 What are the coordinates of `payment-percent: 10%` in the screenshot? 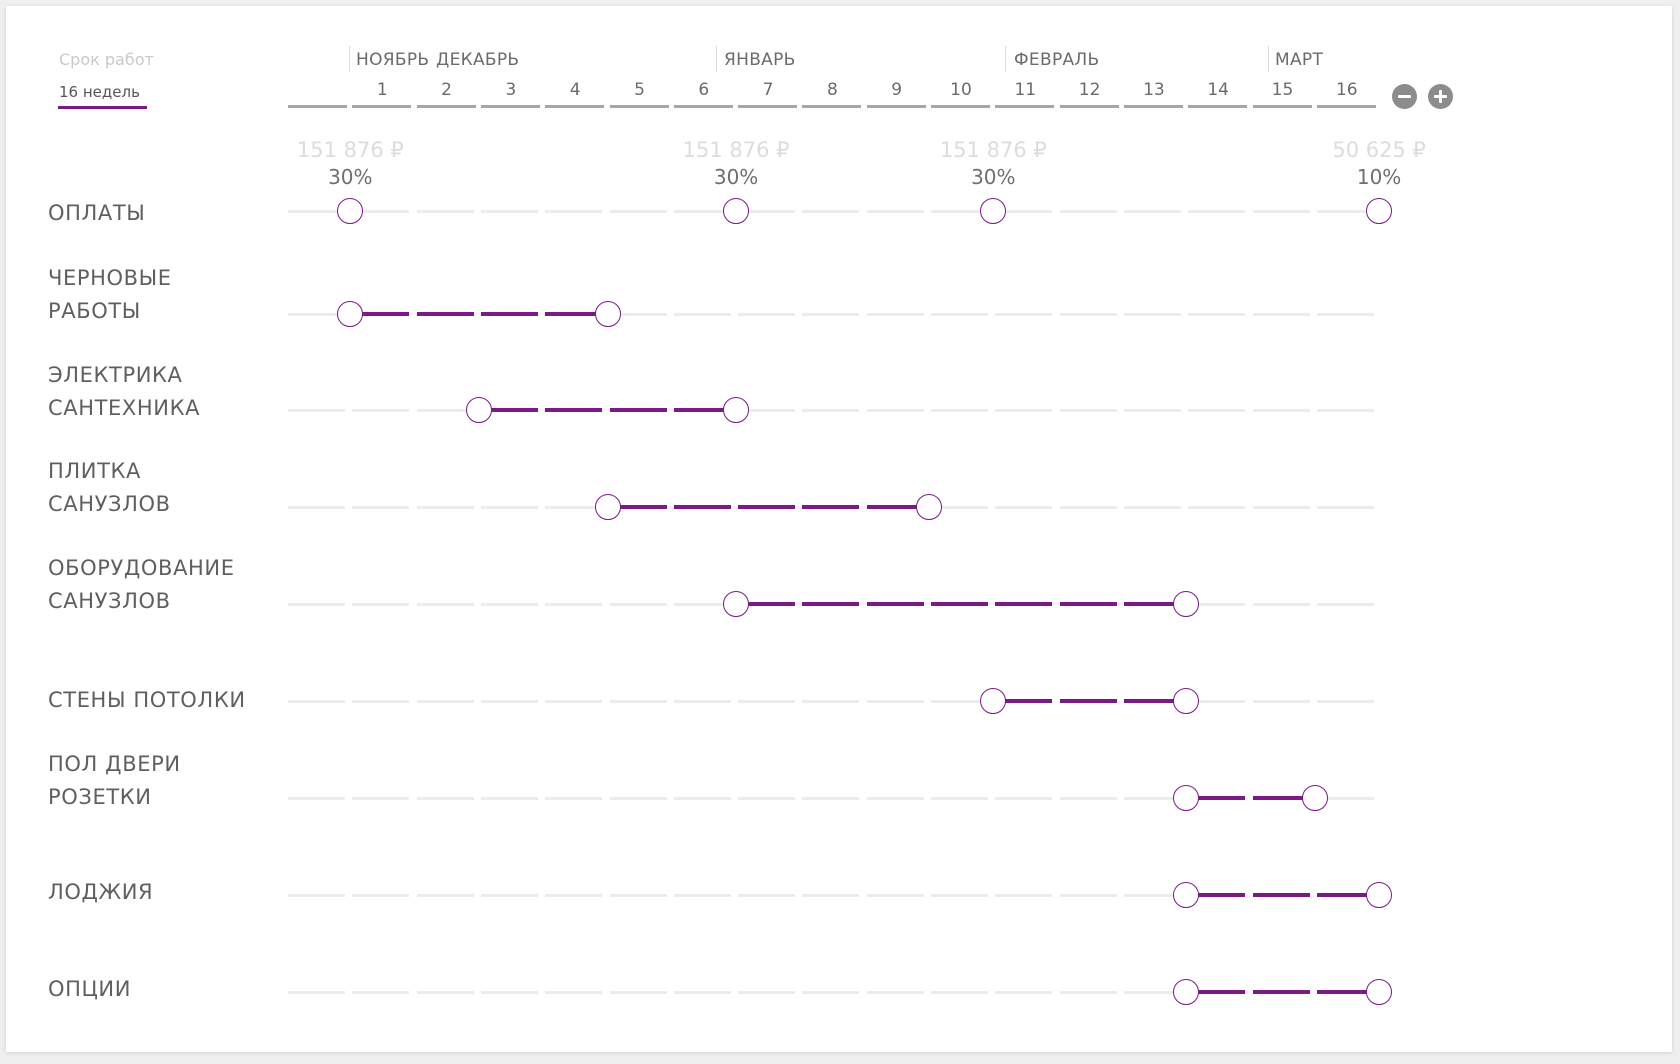 It's located at (1379, 177).